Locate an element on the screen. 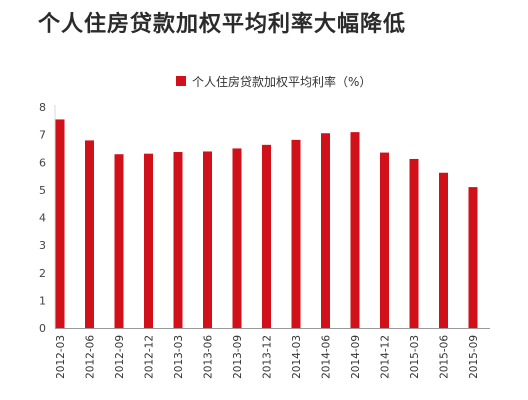 The height and width of the screenshot is (400, 528). x-tick-label: 2013-06 is located at coordinates (209, 357).